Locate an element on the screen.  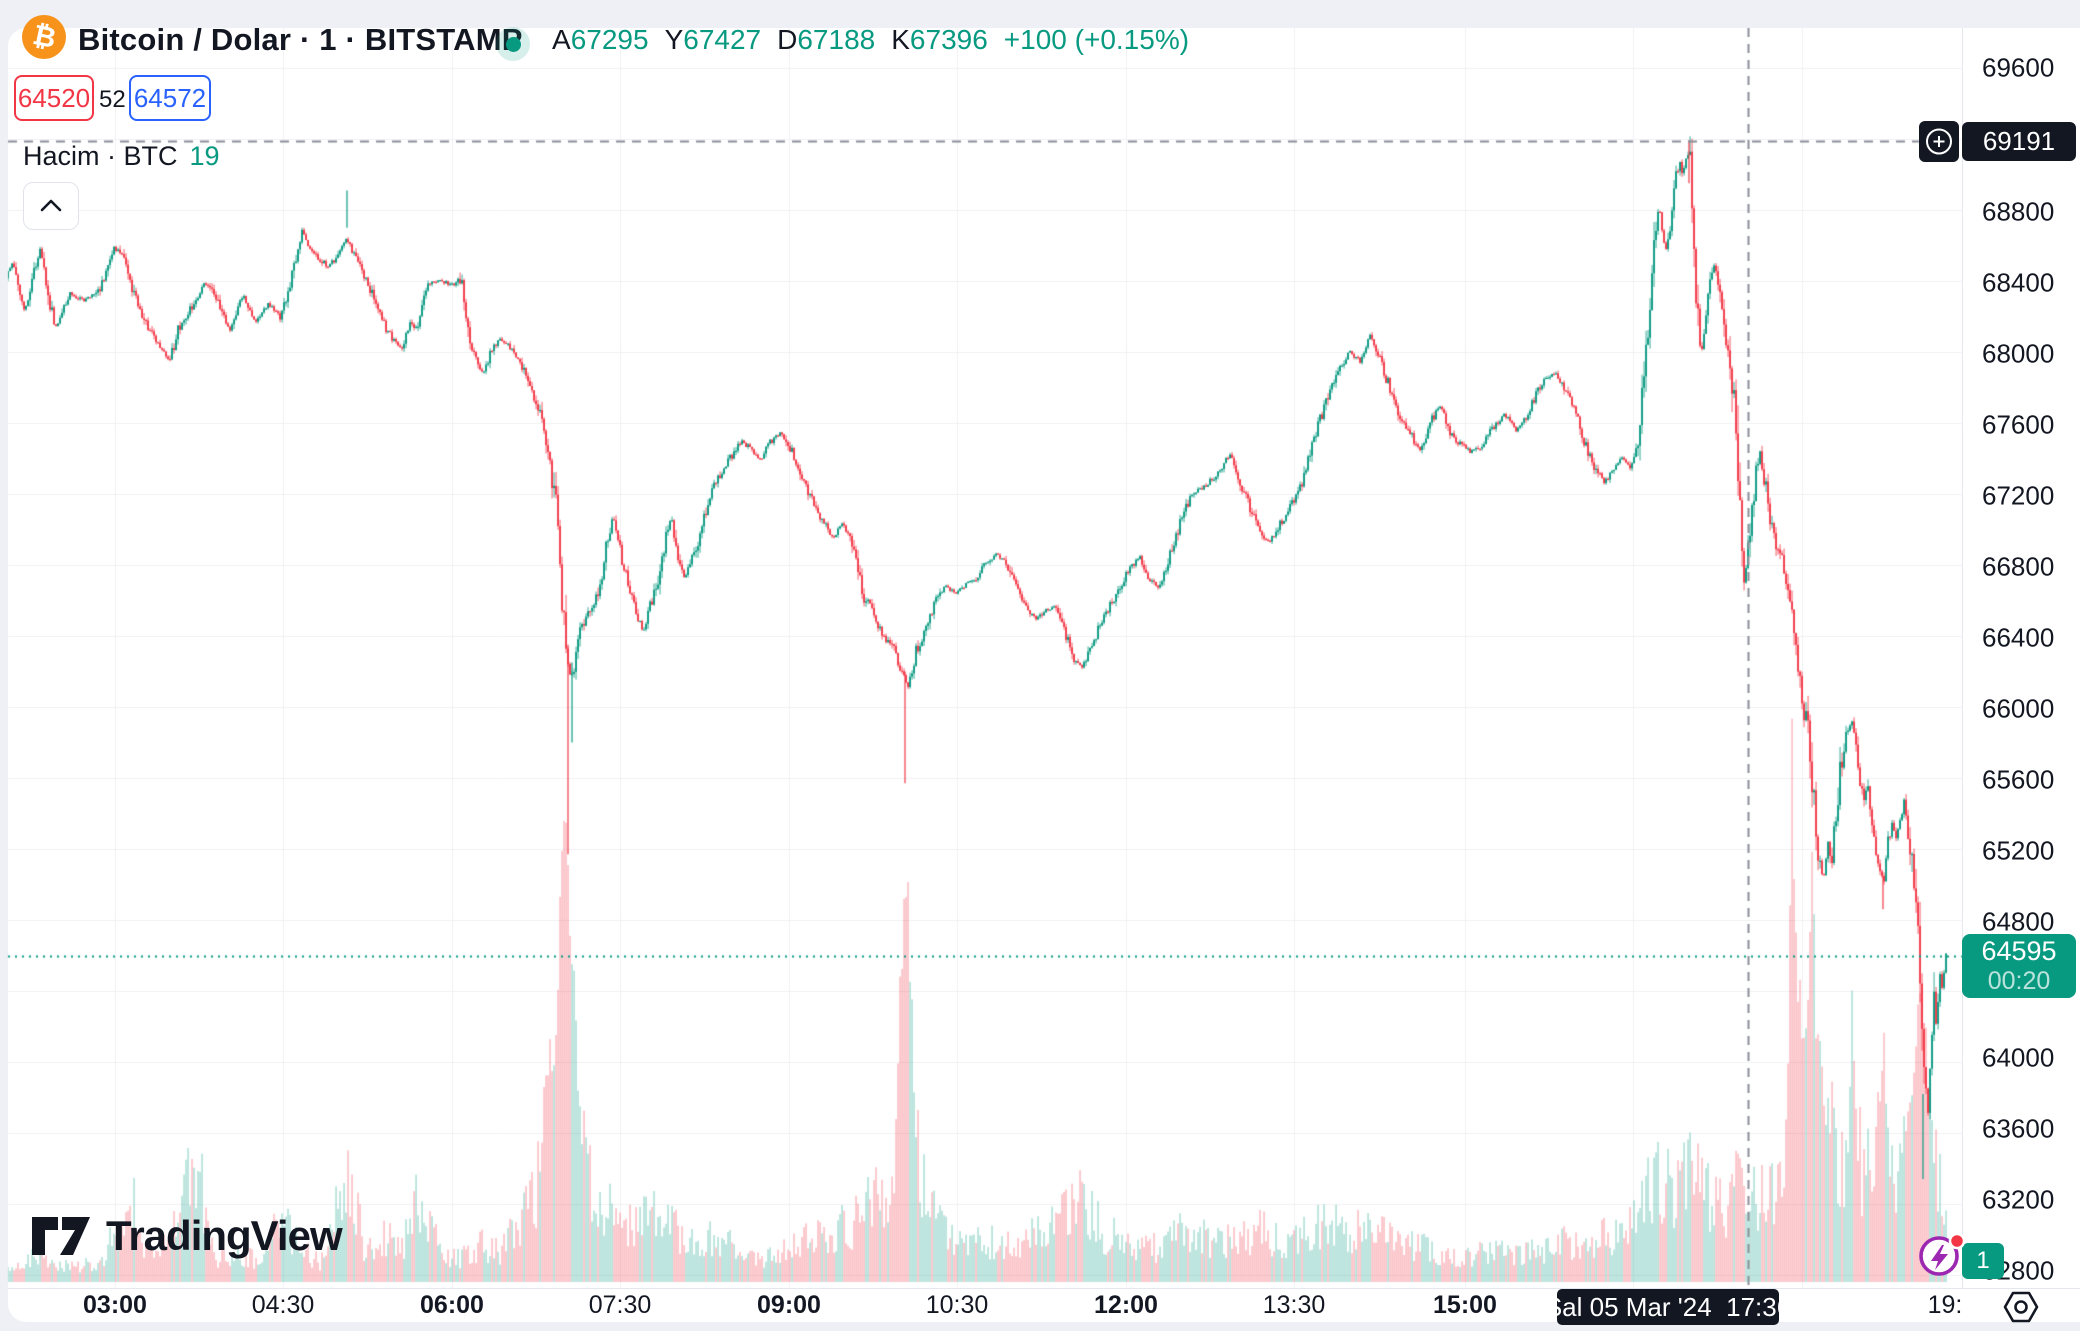
crosshair-time-label: Sal 05 Mar '24 17:36 is located at coordinates (1668, 1307).